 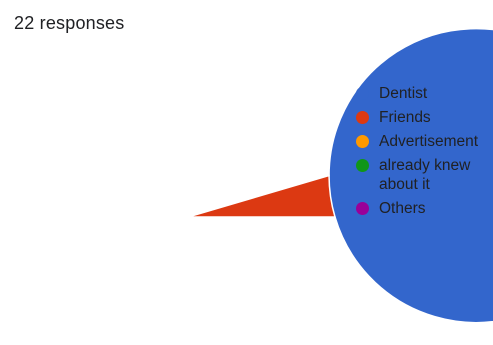 I want to click on legend-label: Dentist, so click(x=403, y=93).